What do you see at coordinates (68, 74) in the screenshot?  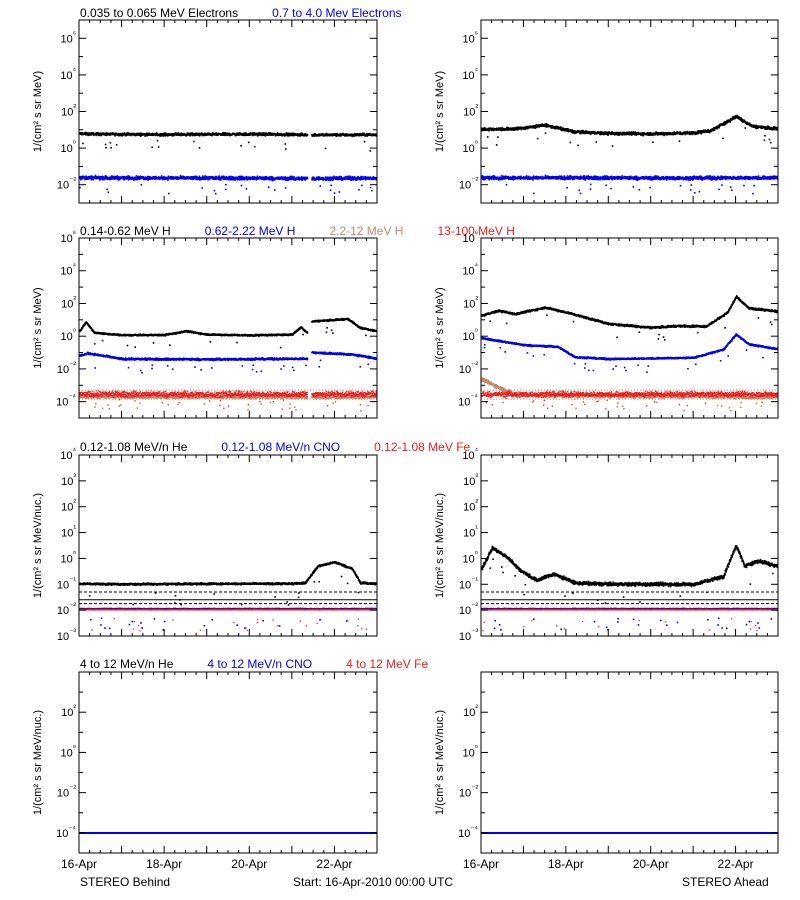 I see `y-tick-label: 10⁴` at bounding box center [68, 74].